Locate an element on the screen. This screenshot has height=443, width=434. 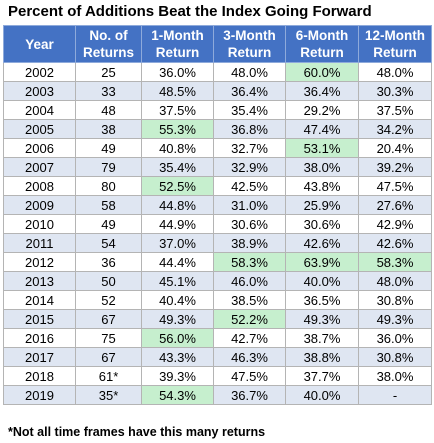
column-header: Year is located at coordinates (39, 44).